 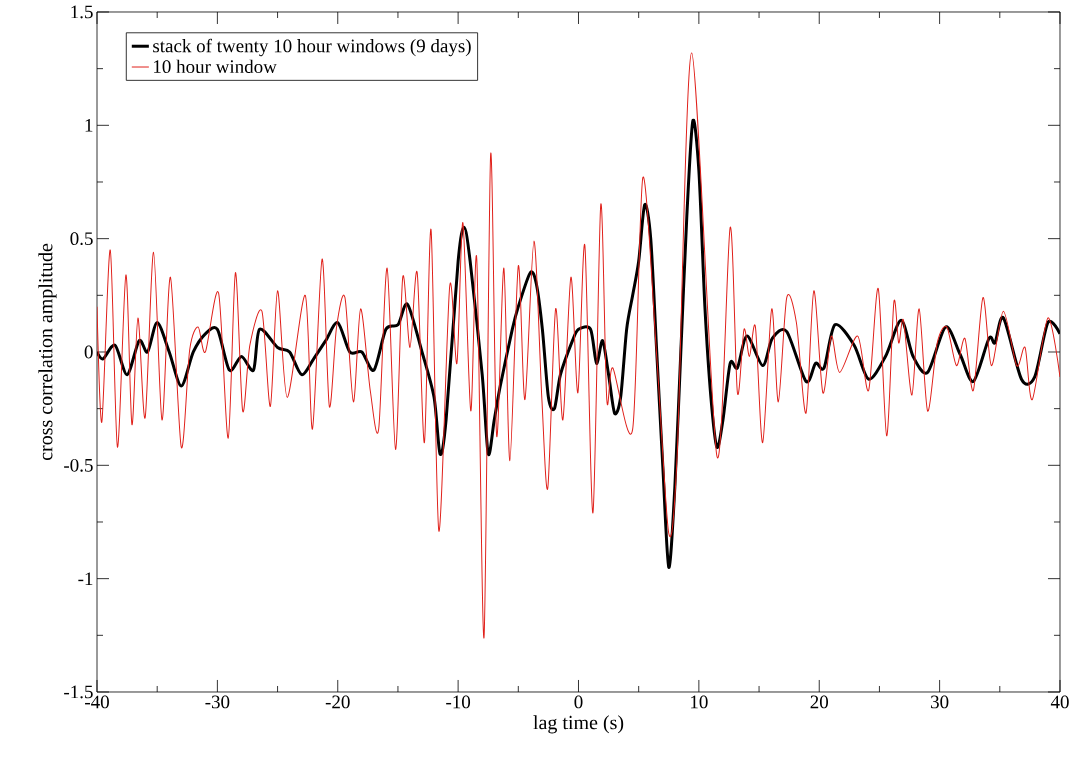 I want to click on y-tick-label: 1, so click(x=89, y=125).